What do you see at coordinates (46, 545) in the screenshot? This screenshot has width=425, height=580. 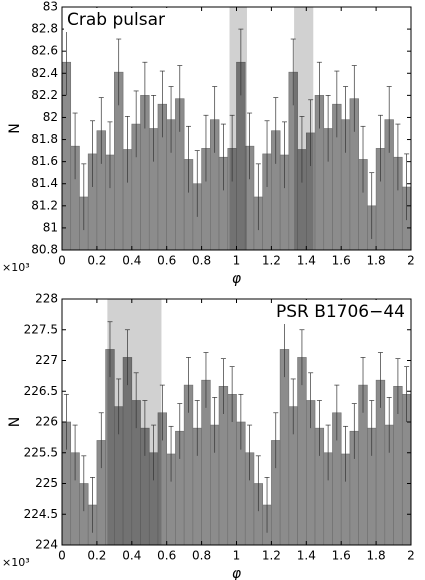 I see `y-tick-label: 224` at bounding box center [46, 545].